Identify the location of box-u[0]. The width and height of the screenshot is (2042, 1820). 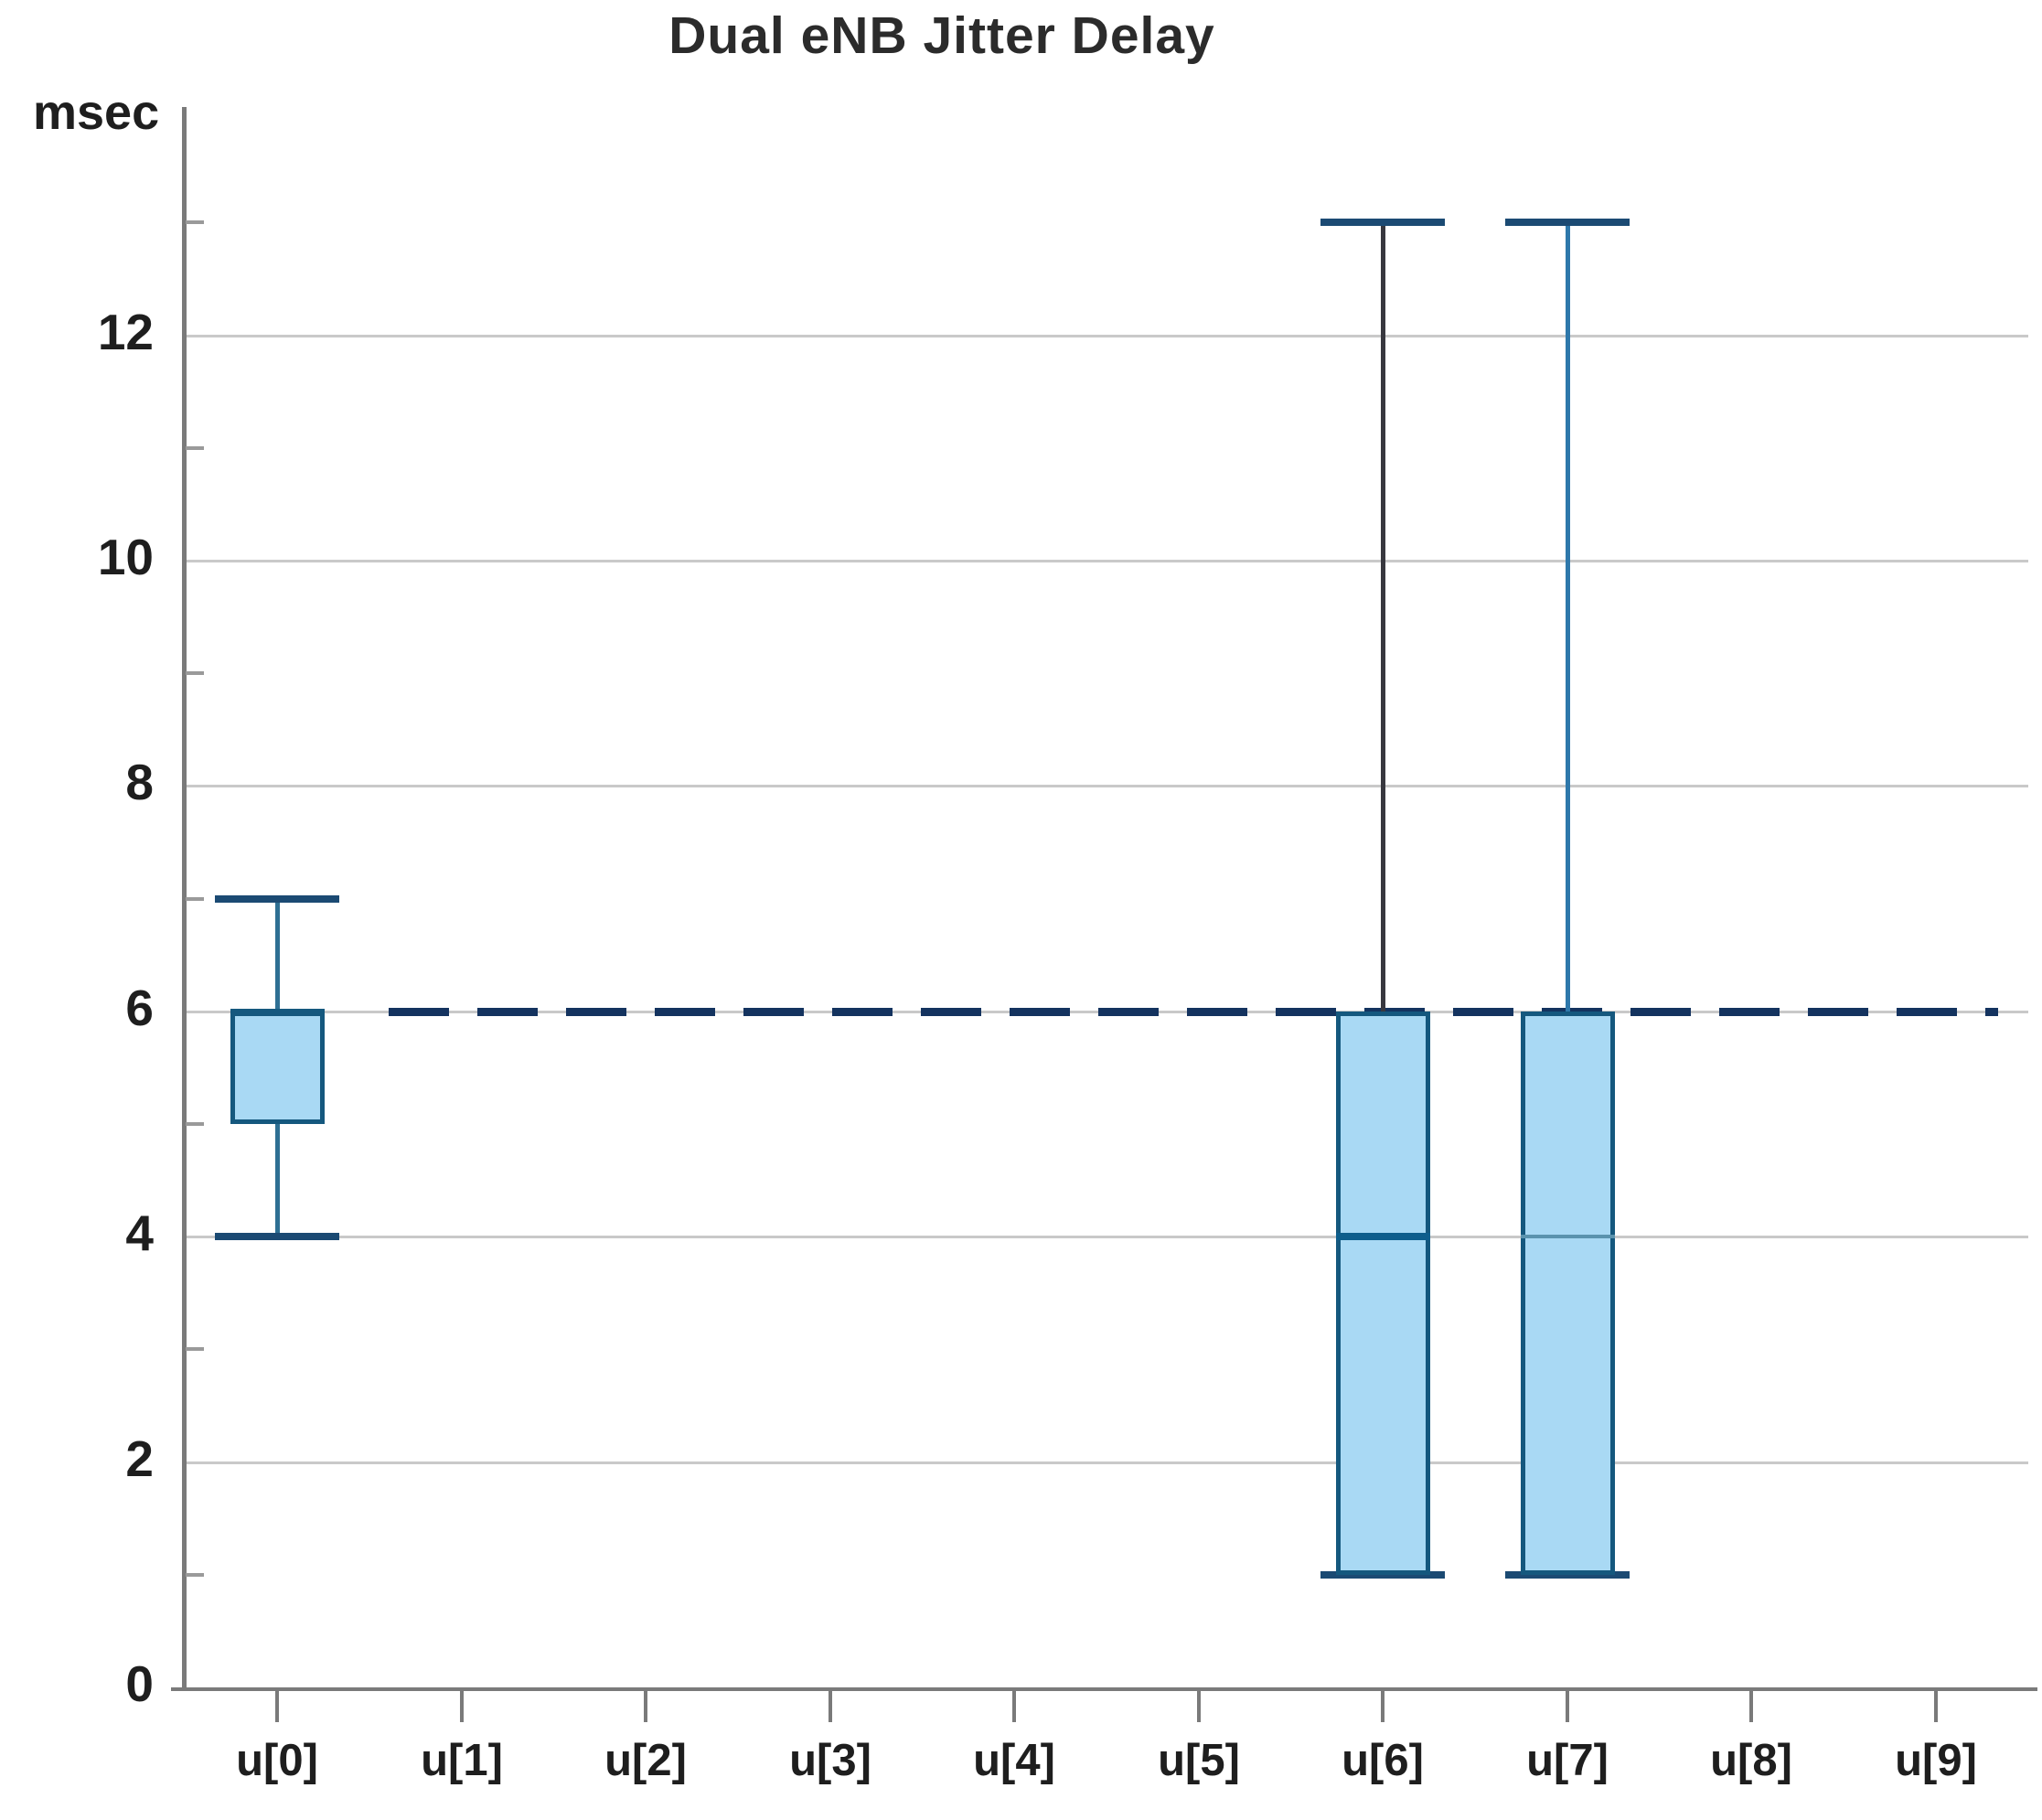
(277, 1068).